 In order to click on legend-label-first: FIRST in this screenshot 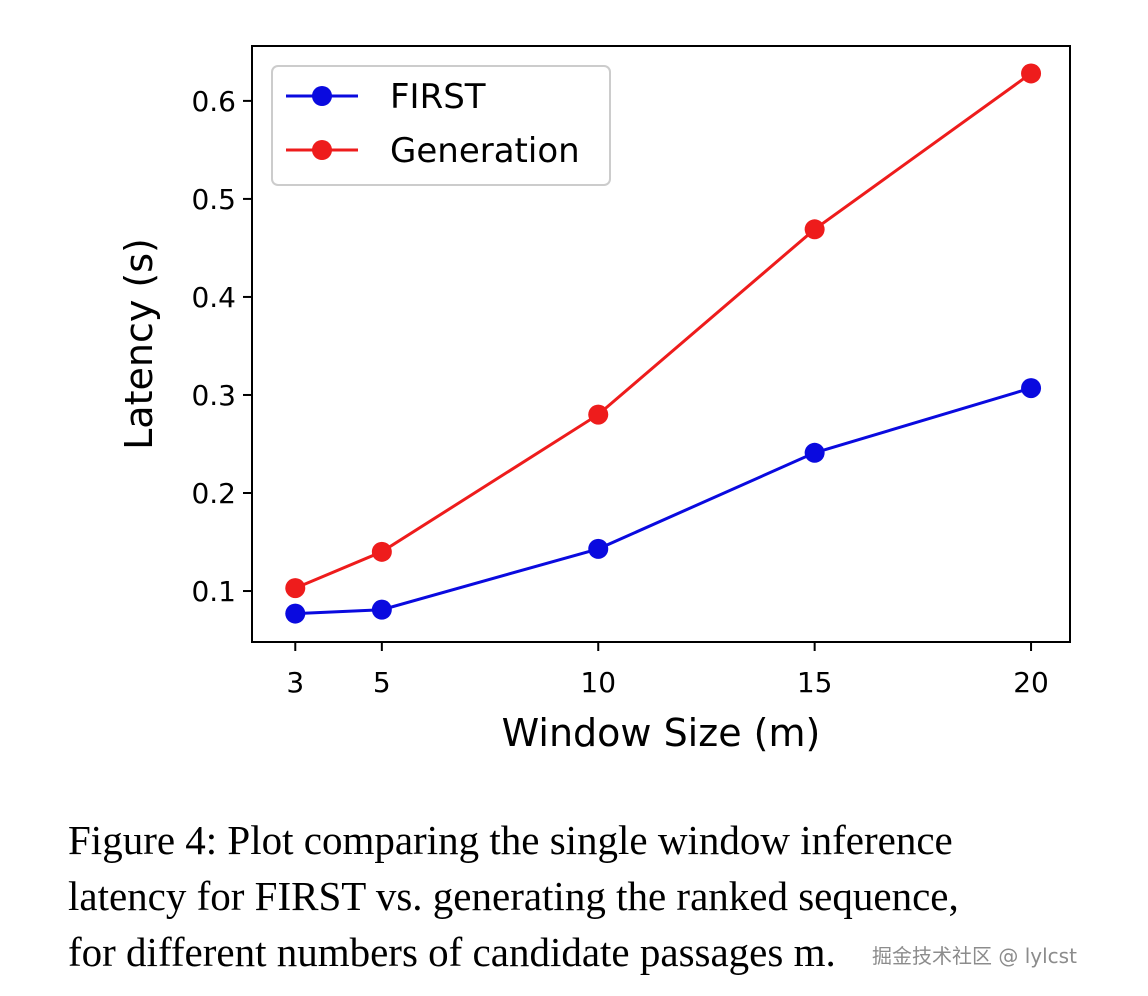, I will do `click(438, 97)`.